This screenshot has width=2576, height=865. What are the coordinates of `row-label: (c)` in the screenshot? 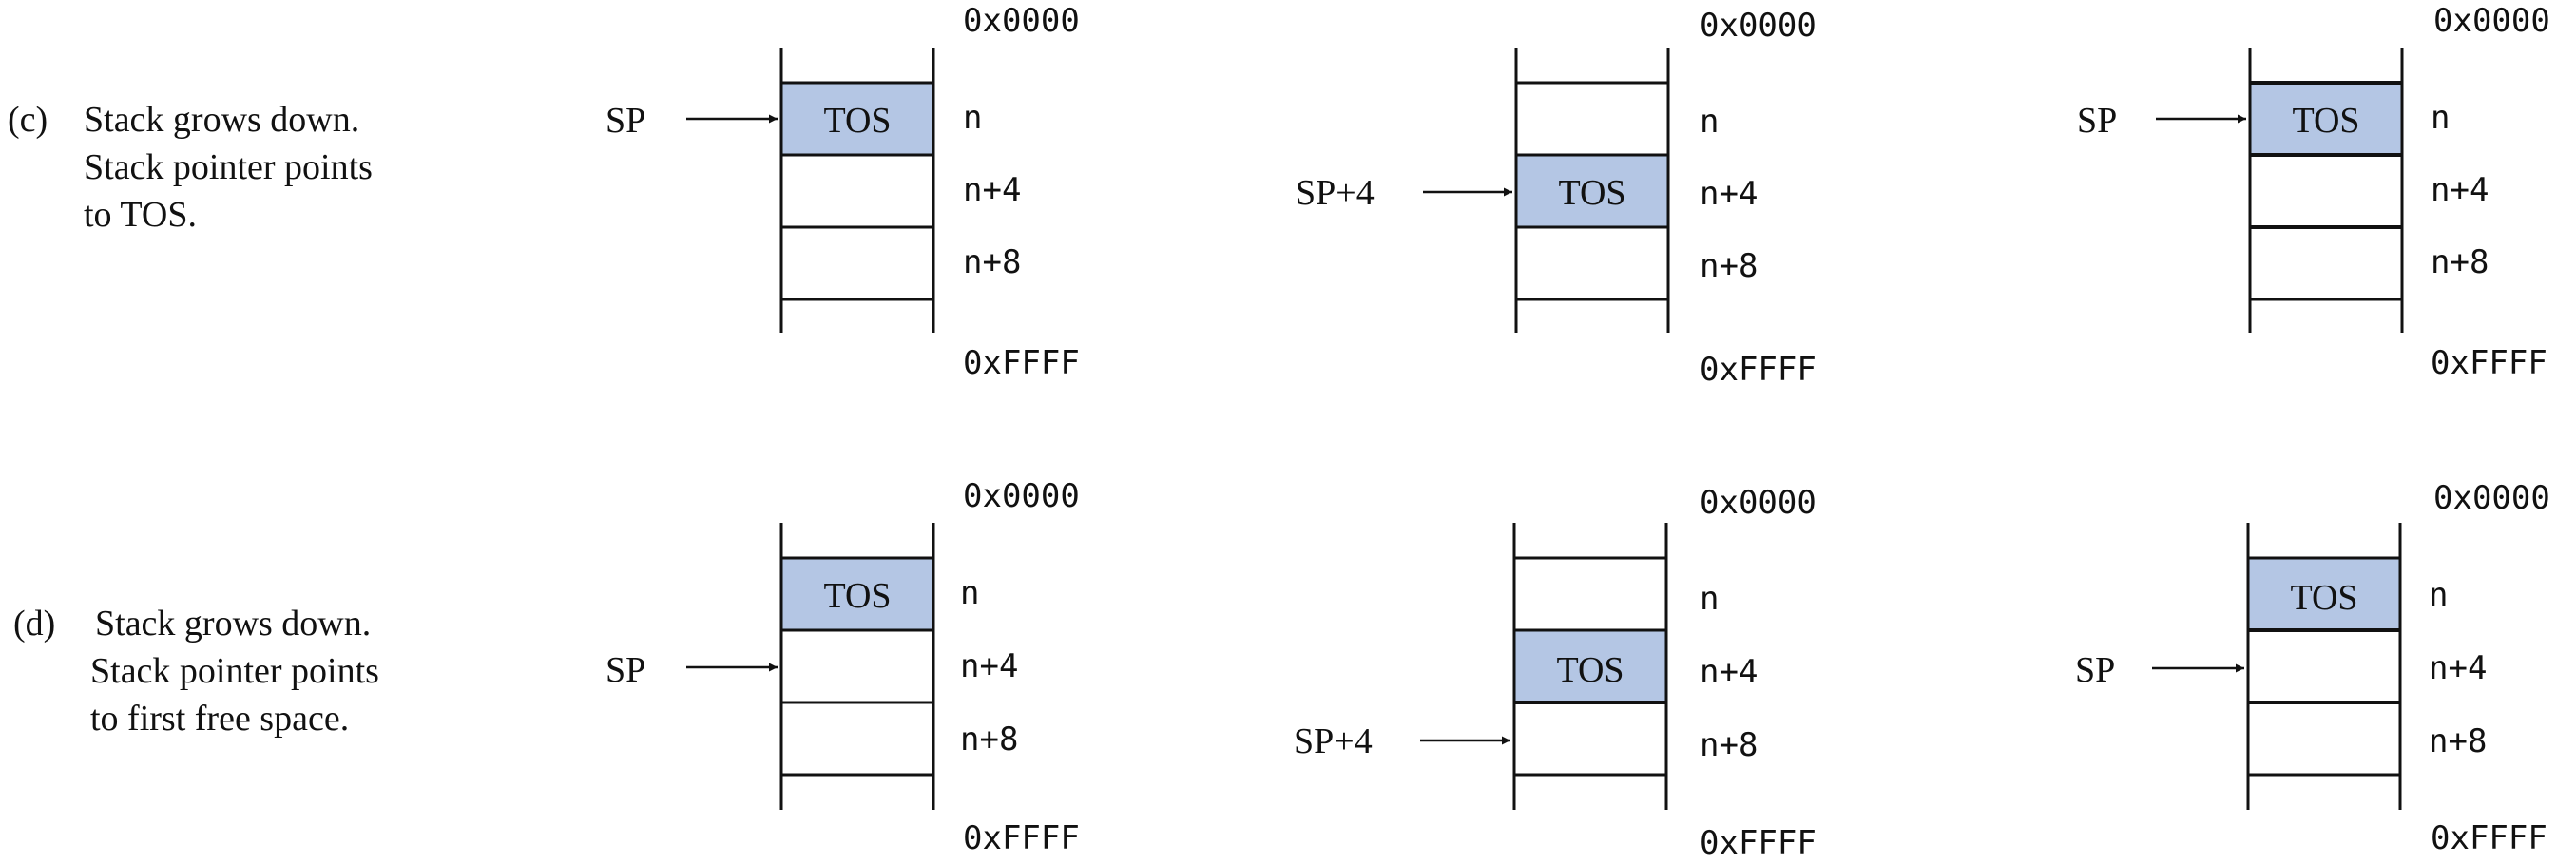 It's located at (28, 120).